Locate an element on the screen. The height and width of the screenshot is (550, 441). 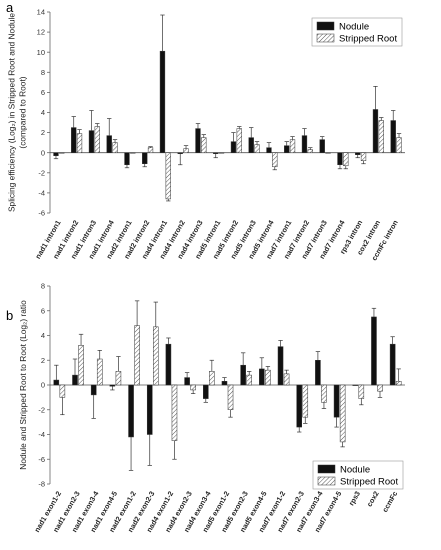
legend-swatch-nodule is located at coordinates (326, 469).